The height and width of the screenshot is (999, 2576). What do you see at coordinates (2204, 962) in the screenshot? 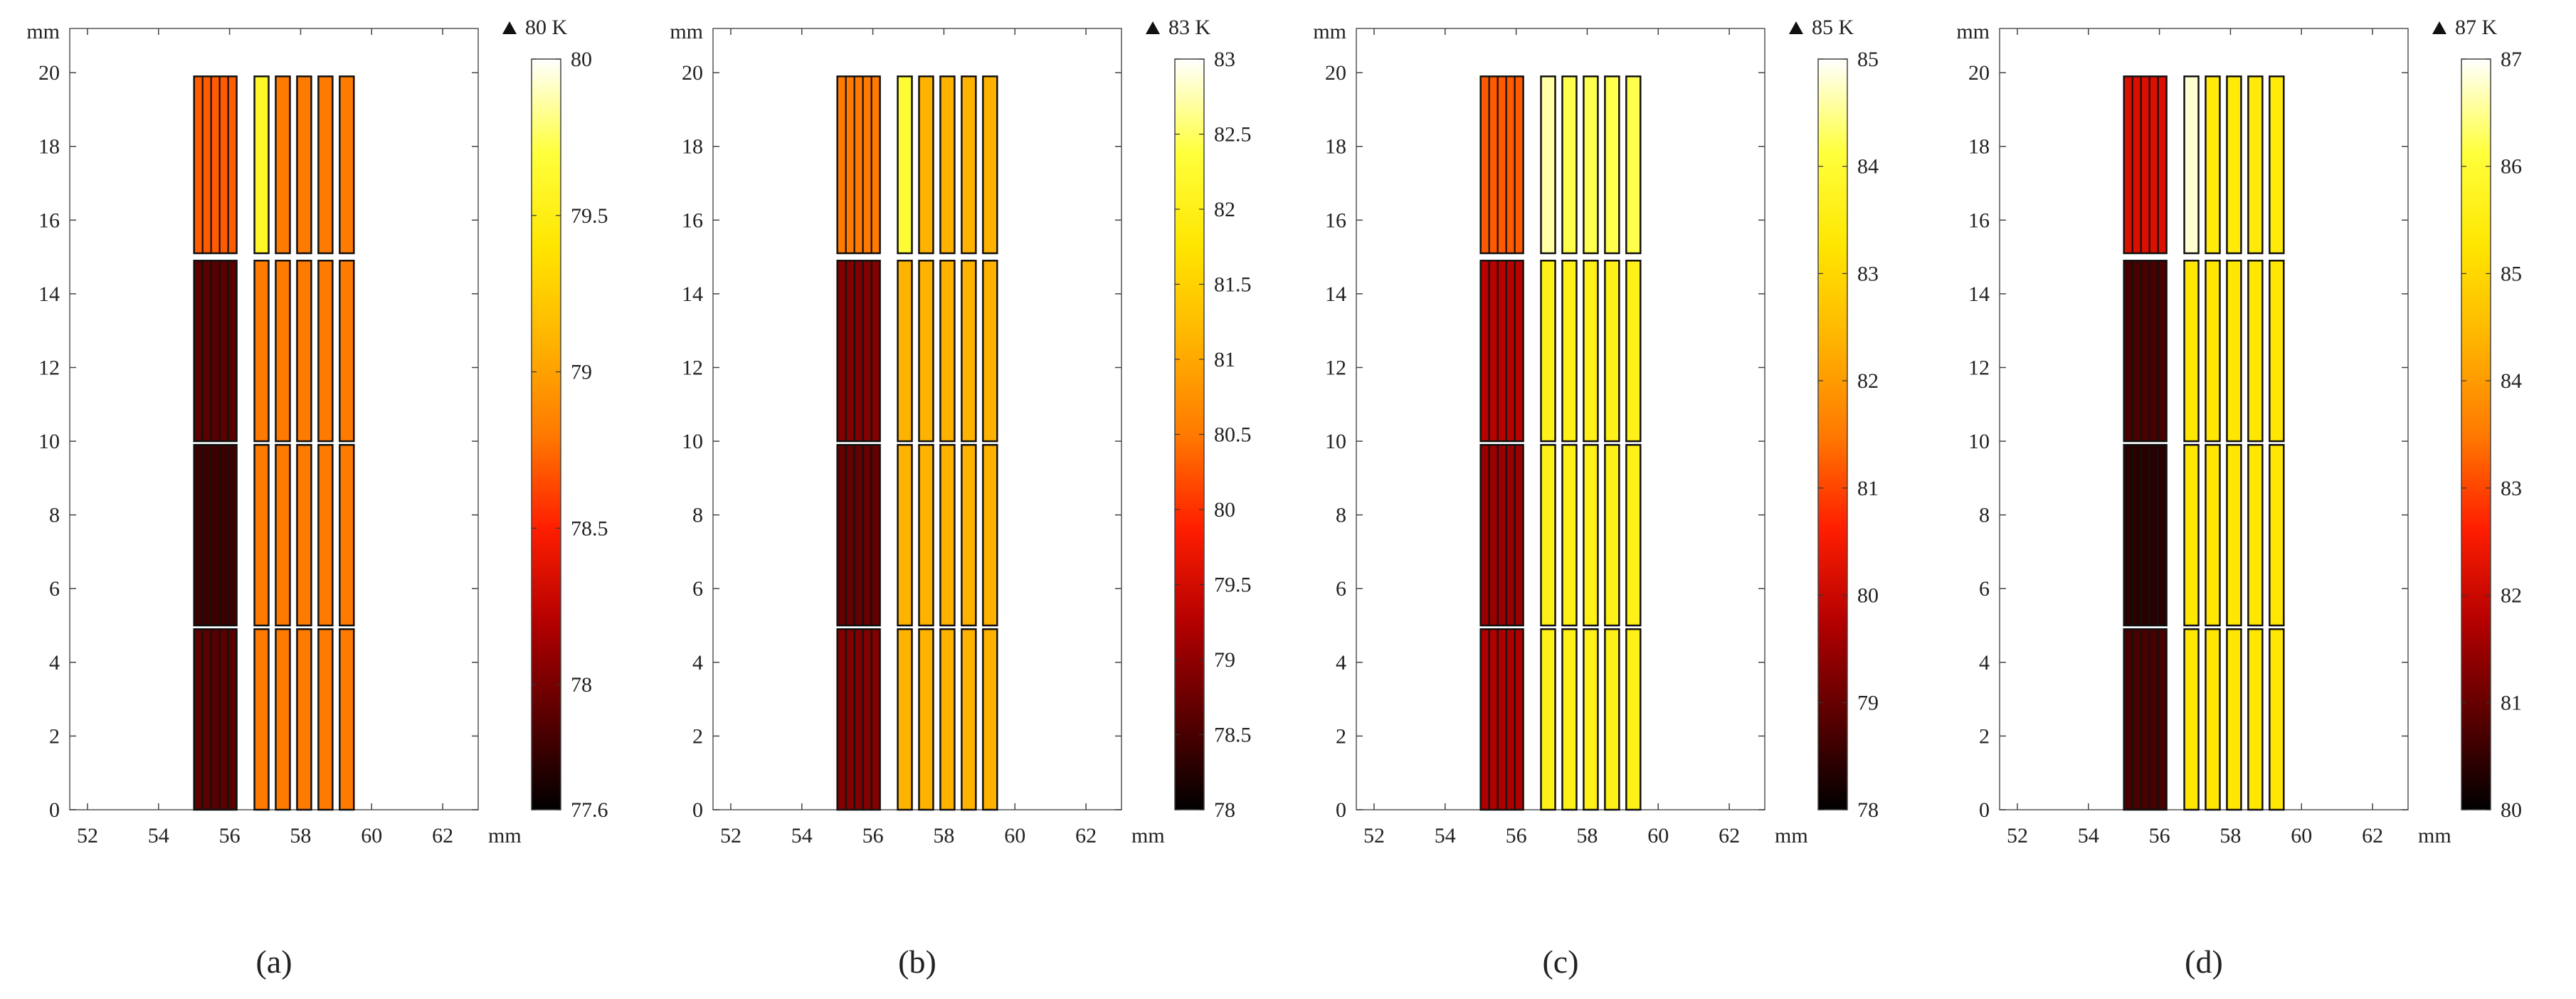
I see `panel-caption: (d)` at bounding box center [2204, 962].